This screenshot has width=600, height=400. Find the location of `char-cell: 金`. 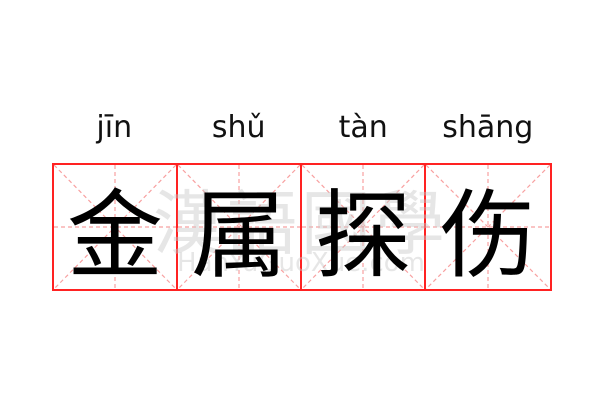

char-cell: 金 is located at coordinates (116, 228).